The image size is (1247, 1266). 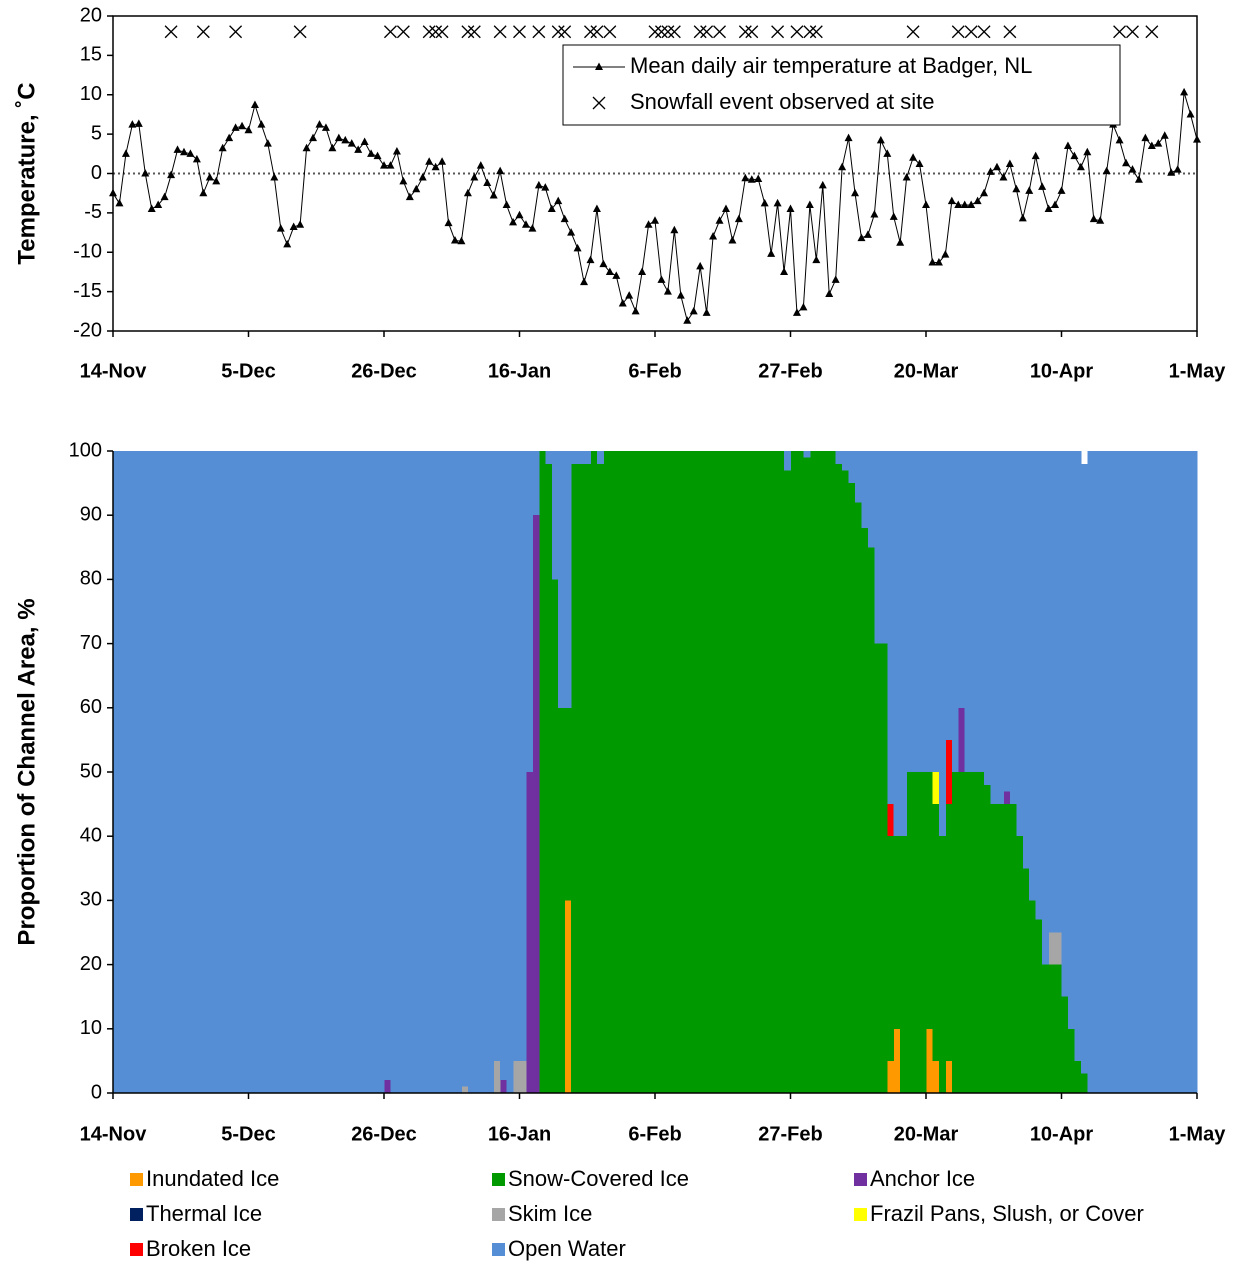 What do you see at coordinates (831, 65) in the screenshot?
I see `legend-label: Mean daily air temperature at Badger, NL` at bounding box center [831, 65].